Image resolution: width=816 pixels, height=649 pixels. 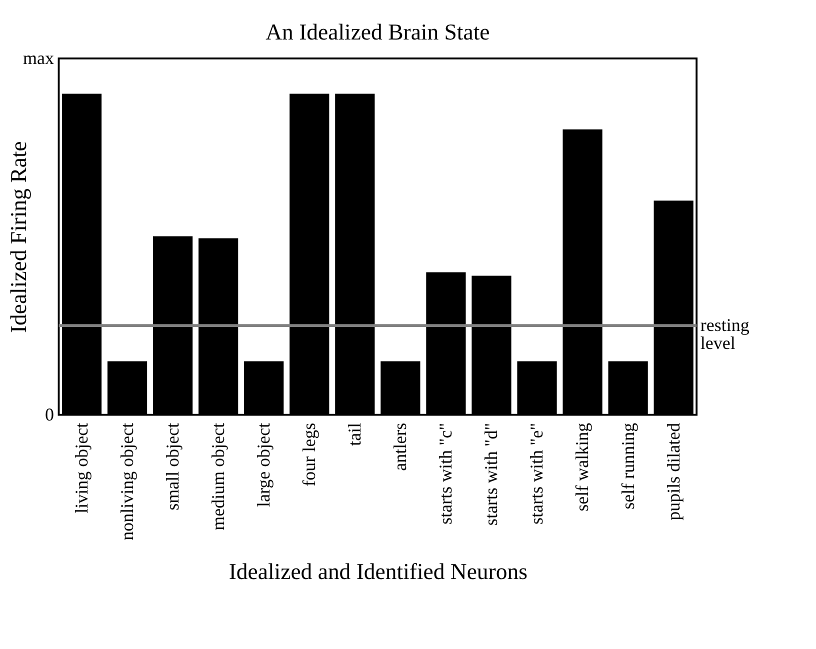 What do you see at coordinates (81, 468) in the screenshot?
I see `x-tick-label: living object` at bounding box center [81, 468].